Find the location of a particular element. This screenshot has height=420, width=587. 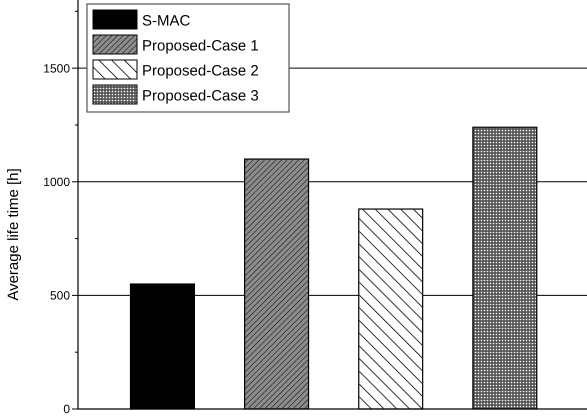

legend-label: Proposed-Case 3 is located at coordinates (200, 95).